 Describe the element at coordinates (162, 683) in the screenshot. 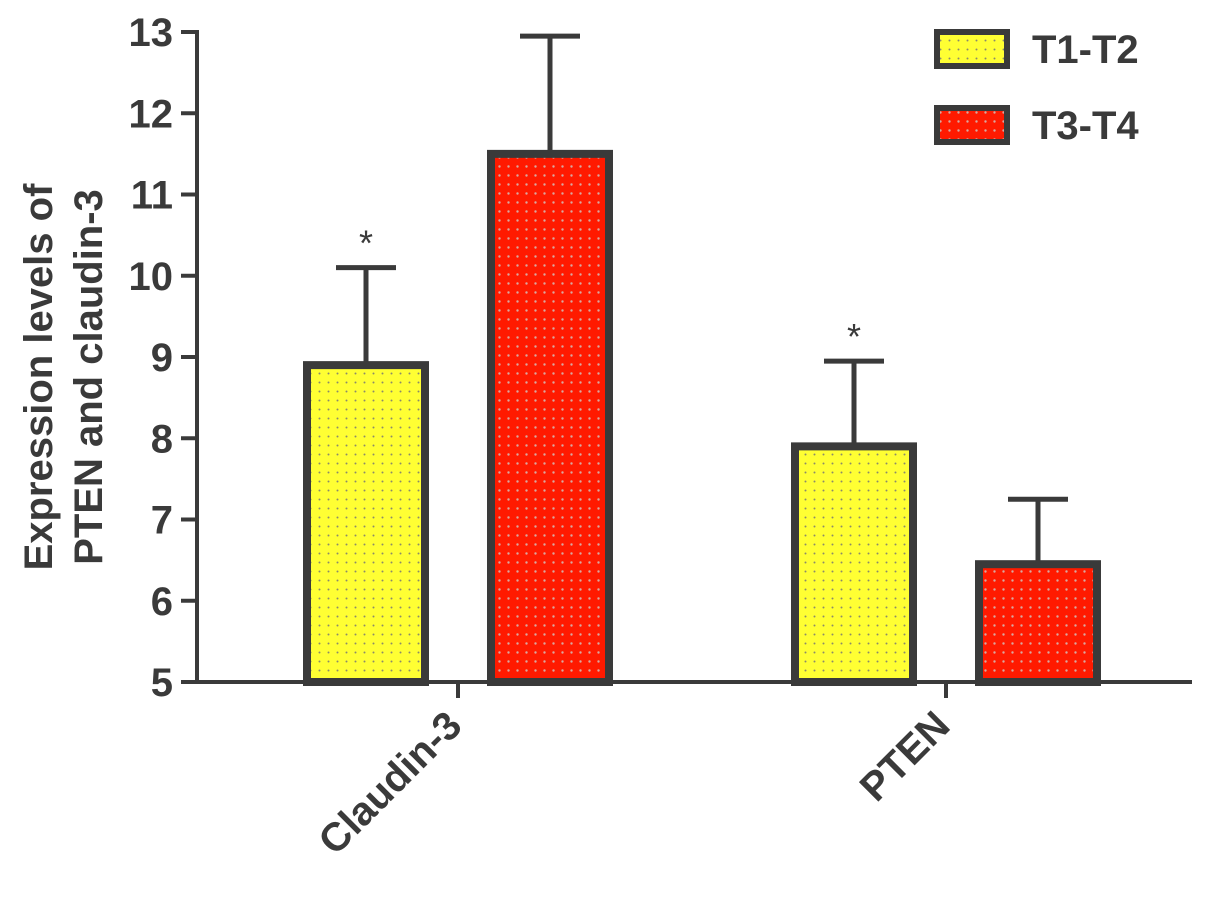

I see `y-tick-label: 5` at that location.